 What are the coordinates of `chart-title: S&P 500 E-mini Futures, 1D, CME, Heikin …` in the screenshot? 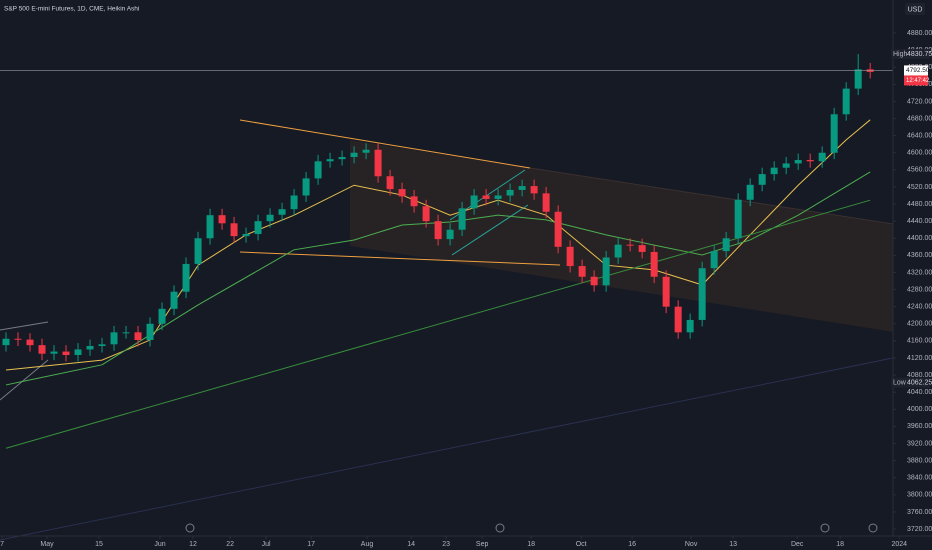 It's located at (71, 9).